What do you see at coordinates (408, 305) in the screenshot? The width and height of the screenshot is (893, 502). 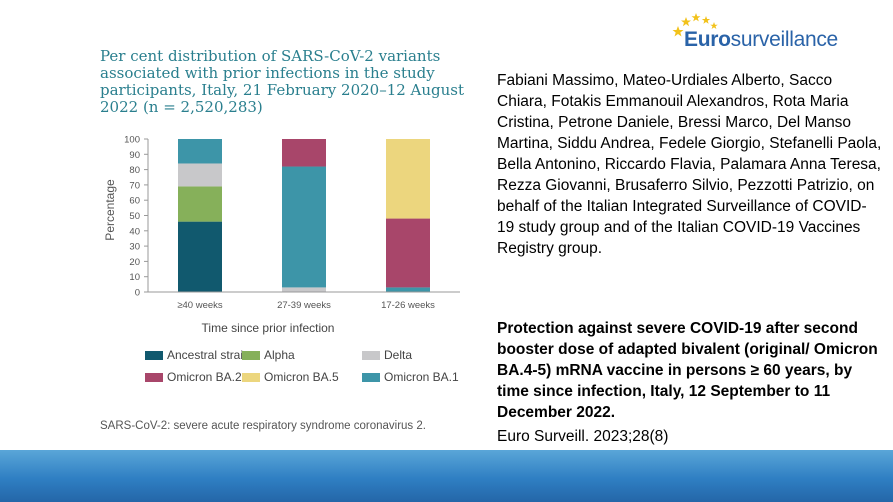 I see `x-tick-label: 17-26 weeks` at bounding box center [408, 305].